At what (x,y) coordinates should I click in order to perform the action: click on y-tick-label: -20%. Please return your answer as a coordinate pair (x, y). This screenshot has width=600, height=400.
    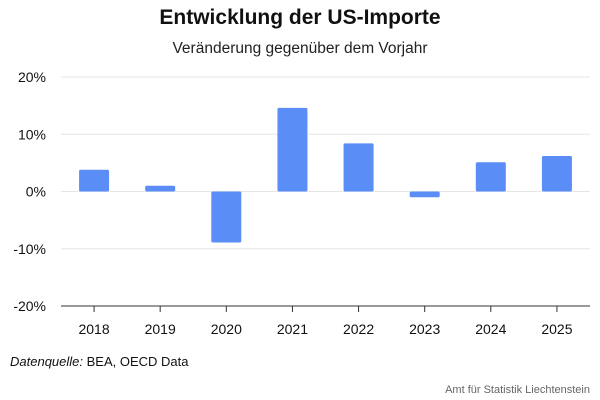
    Looking at the image, I should click on (29, 306).